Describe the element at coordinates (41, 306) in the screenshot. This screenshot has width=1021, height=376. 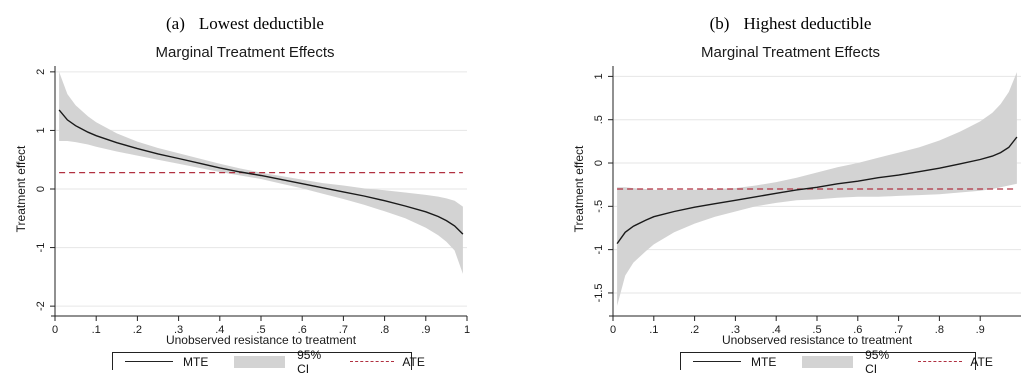
I see `y-tick-label: -2` at that location.